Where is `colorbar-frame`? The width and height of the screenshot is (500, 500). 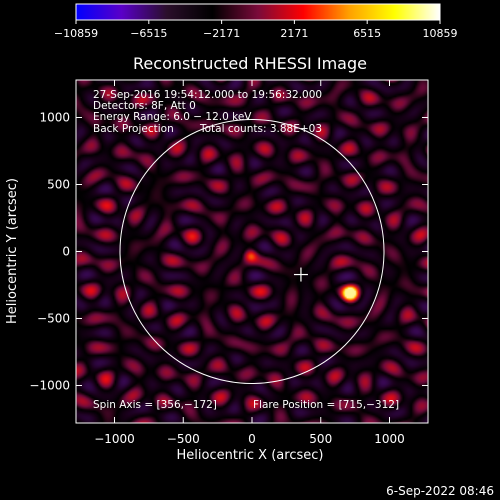
colorbar-frame is located at coordinates (258, 12).